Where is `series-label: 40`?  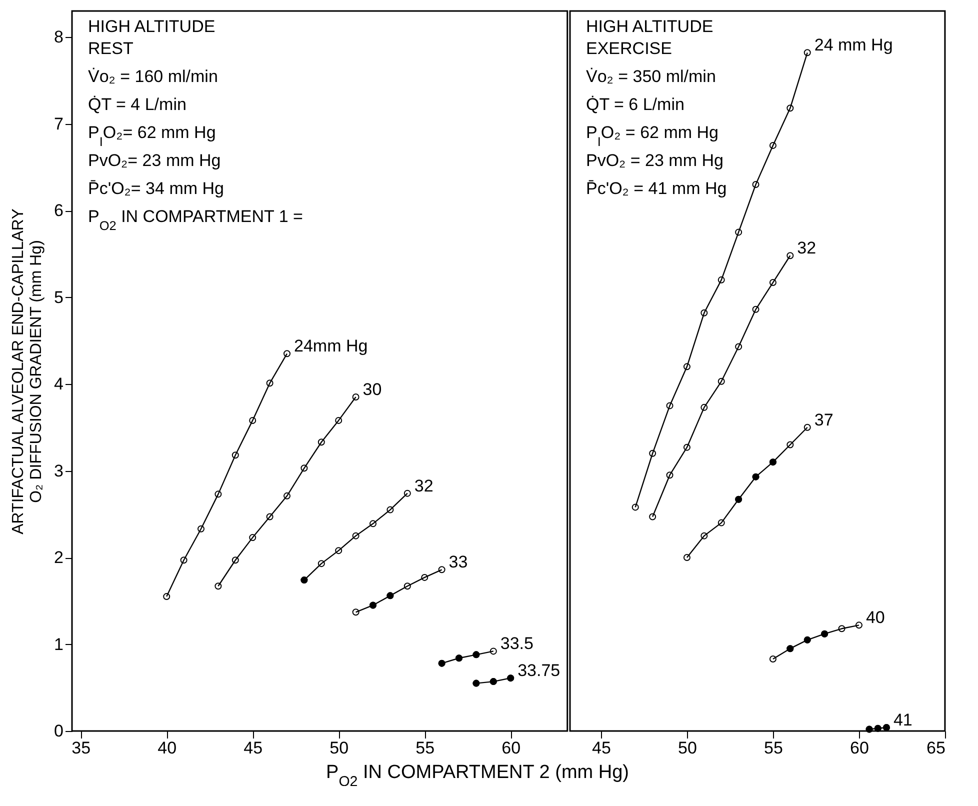 series-label: 40 is located at coordinates (875, 618).